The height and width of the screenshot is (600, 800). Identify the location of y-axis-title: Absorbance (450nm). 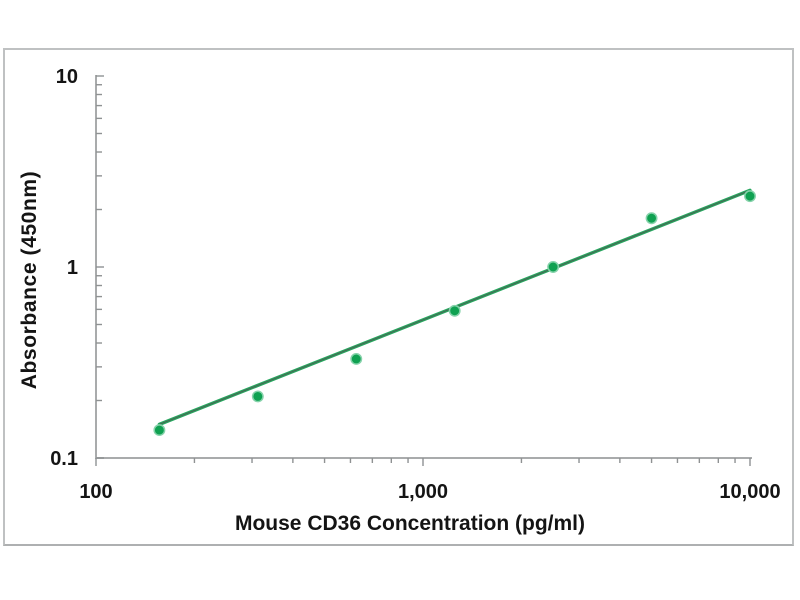
(29, 280).